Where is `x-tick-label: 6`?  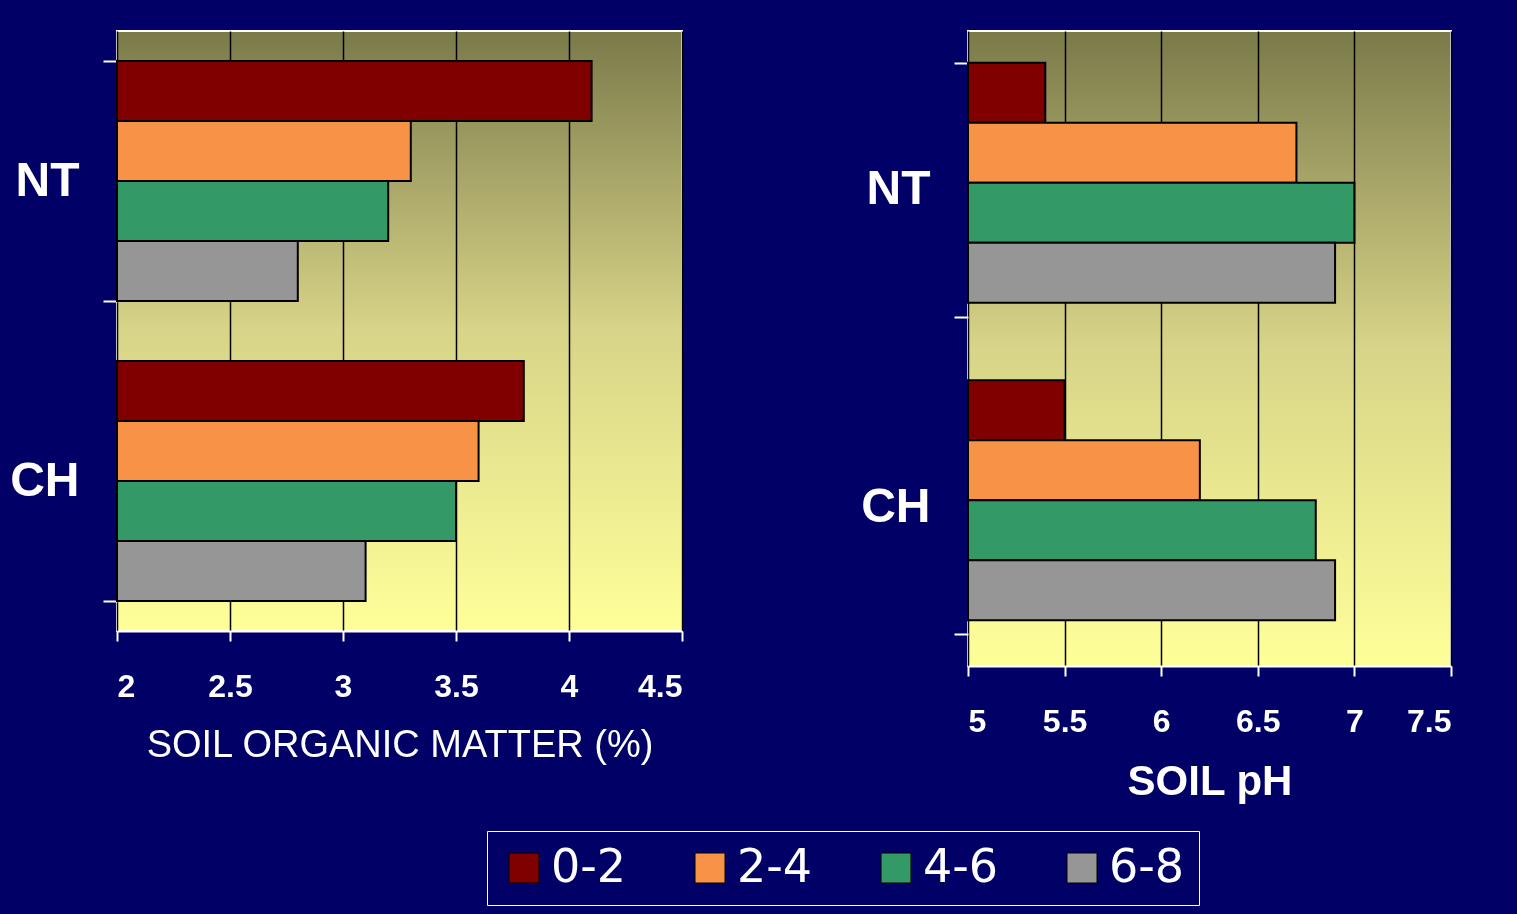 x-tick-label: 6 is located at coordinates (1161, 720).